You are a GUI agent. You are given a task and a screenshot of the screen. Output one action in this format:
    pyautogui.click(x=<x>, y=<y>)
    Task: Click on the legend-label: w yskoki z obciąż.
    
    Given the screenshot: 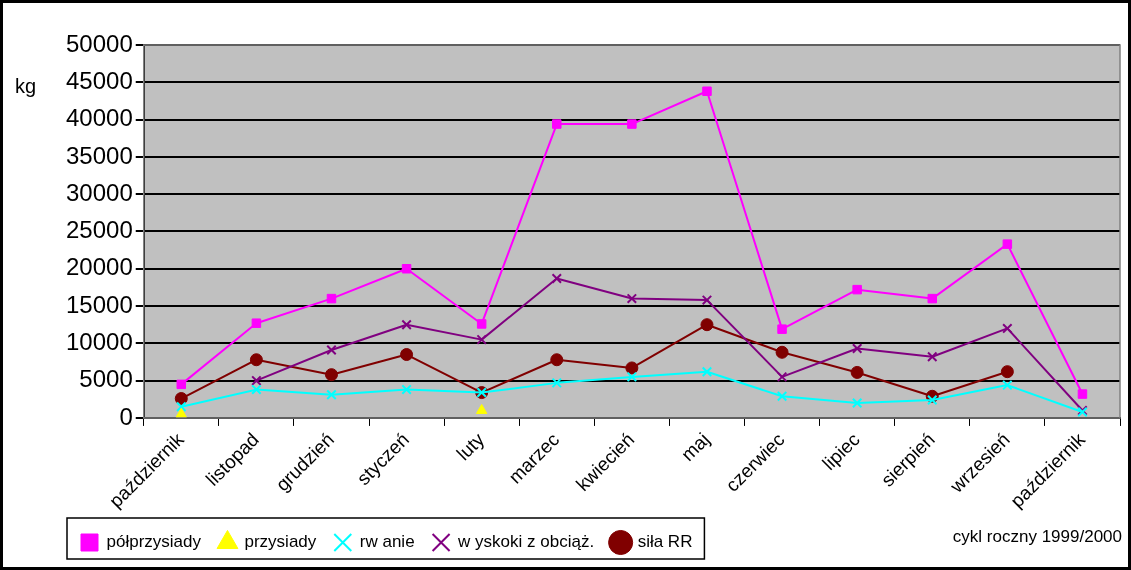 What is the action you would take?
    pyautogui.click(x=526, y=542)
    